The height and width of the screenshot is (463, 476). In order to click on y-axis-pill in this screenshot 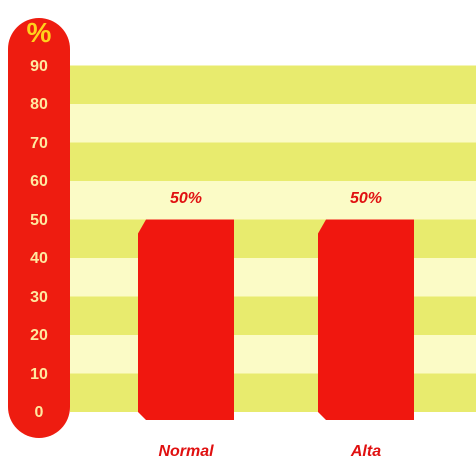, I will do `click(39, 228)`.